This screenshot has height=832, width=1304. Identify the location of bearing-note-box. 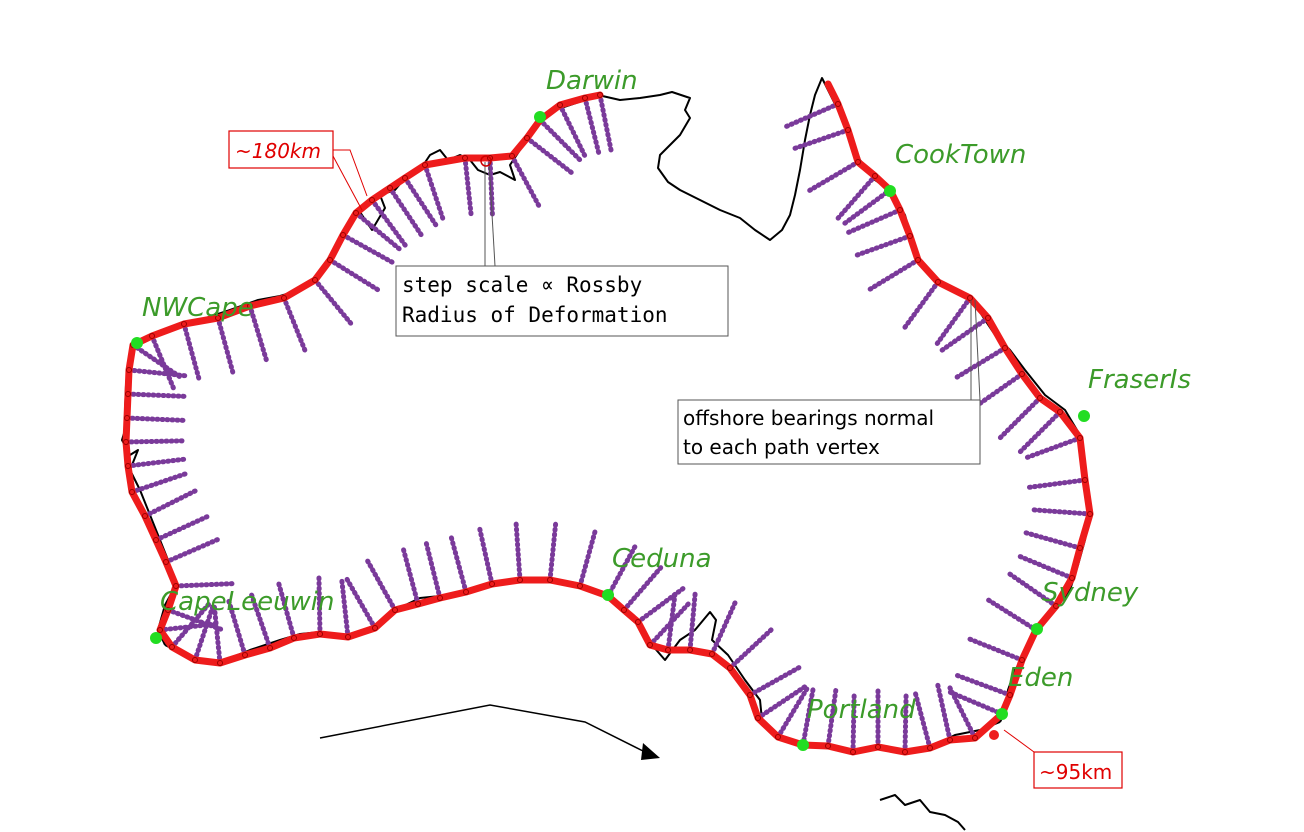
(829, 432).